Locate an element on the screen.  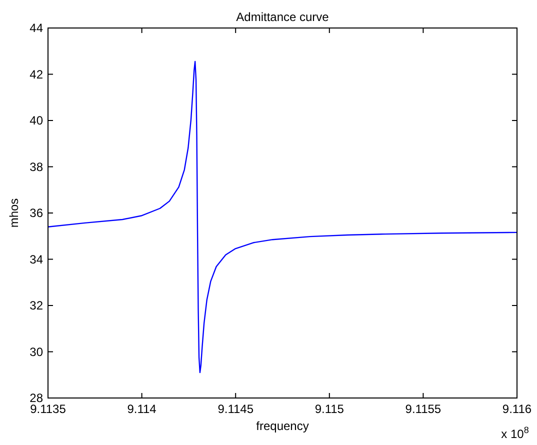
x-tick-label: 9.116 is located at coordinates (517, 409).